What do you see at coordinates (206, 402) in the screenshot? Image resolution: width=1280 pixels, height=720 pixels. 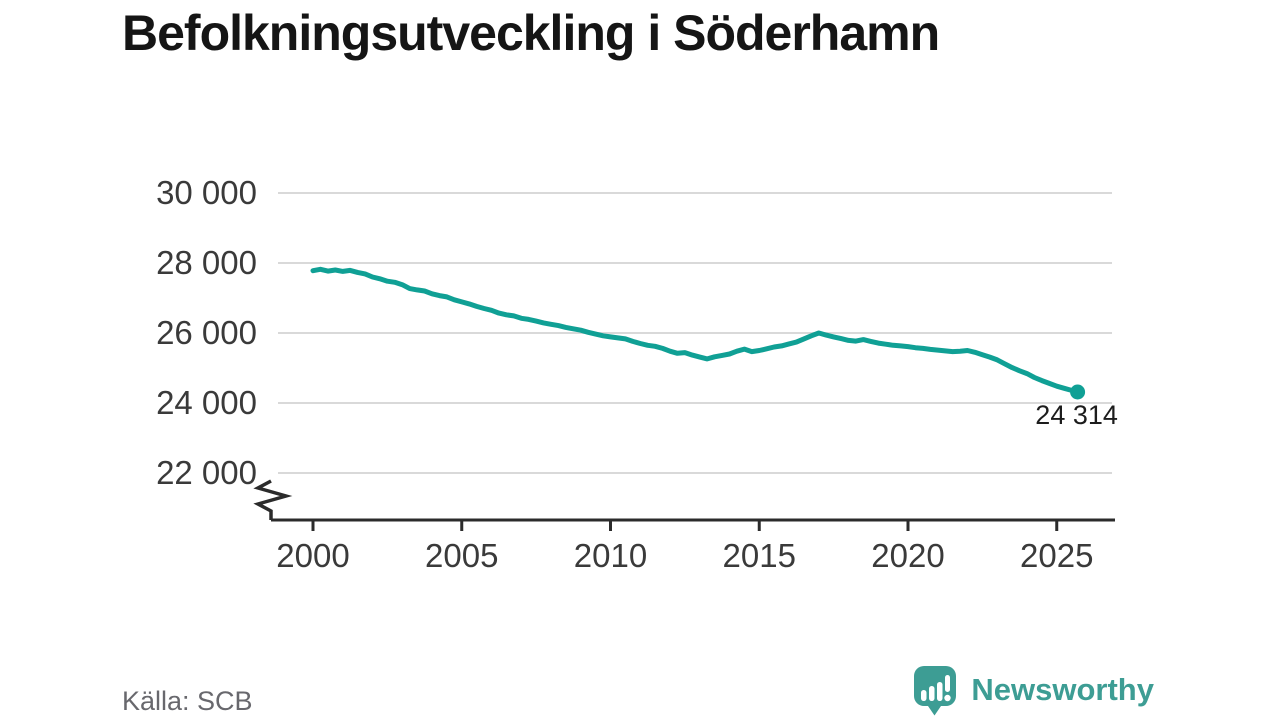 I see `y-tick-label: 24 000` at bounding box center [206, 402].